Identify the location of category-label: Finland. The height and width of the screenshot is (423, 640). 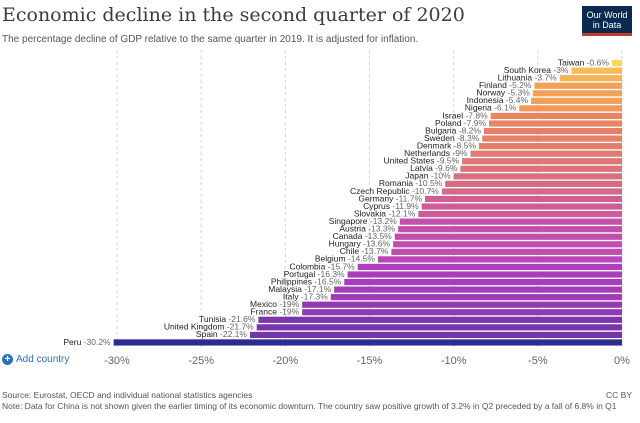
(494, 85).